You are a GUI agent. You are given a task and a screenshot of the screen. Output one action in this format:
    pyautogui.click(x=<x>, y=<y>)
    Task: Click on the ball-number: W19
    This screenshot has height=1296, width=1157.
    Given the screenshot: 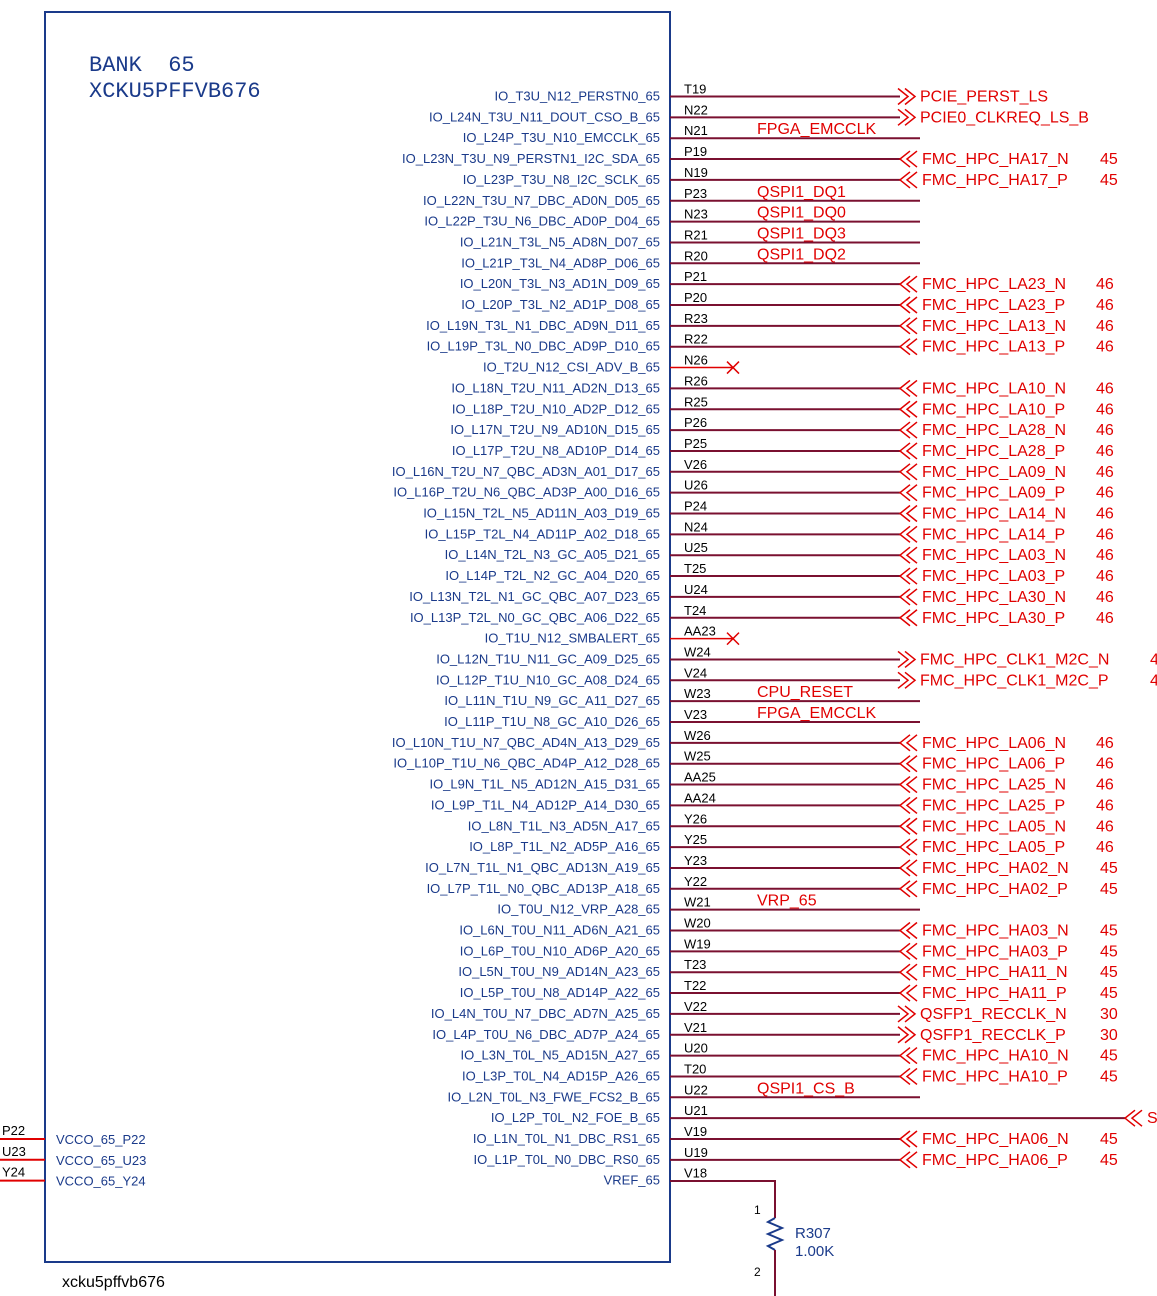 What is the action you would take?
    pyautogui.click(x=697, y=943)
    